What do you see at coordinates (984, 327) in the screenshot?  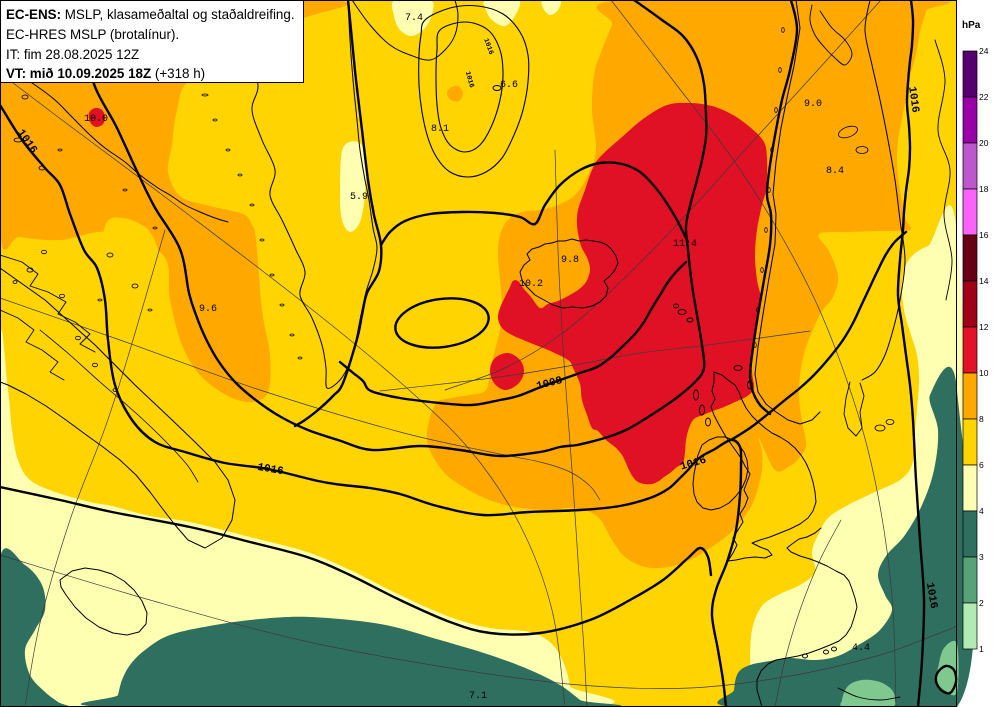 I see `svg-text: 12` at bounding box center [984, 327].